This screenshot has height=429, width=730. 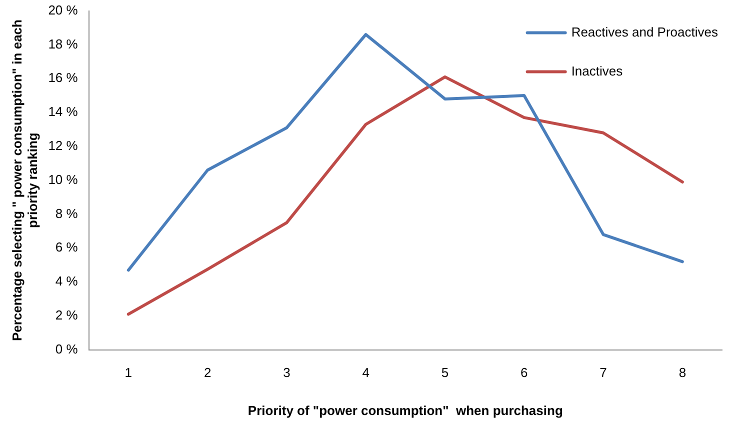 What do you see at coordinates (597, 70) in the screenshot?
I see `legend-label: Inactives` at bounding box center [597, 70].